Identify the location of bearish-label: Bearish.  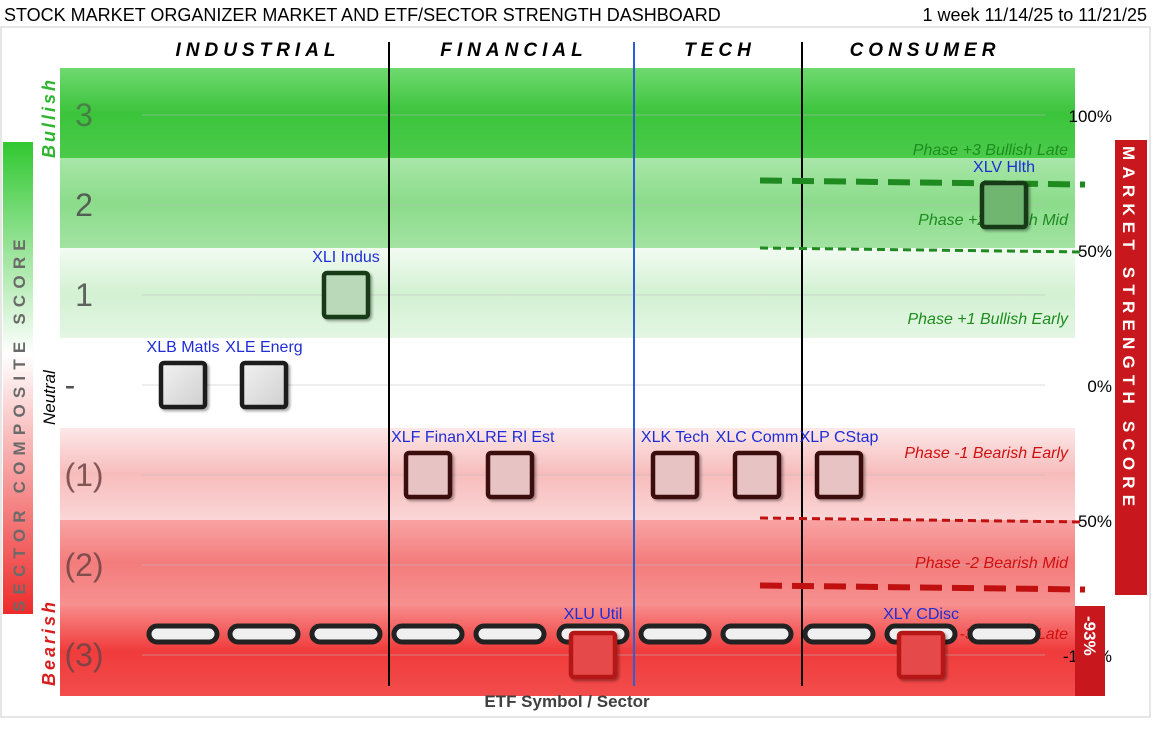
(49, 642).